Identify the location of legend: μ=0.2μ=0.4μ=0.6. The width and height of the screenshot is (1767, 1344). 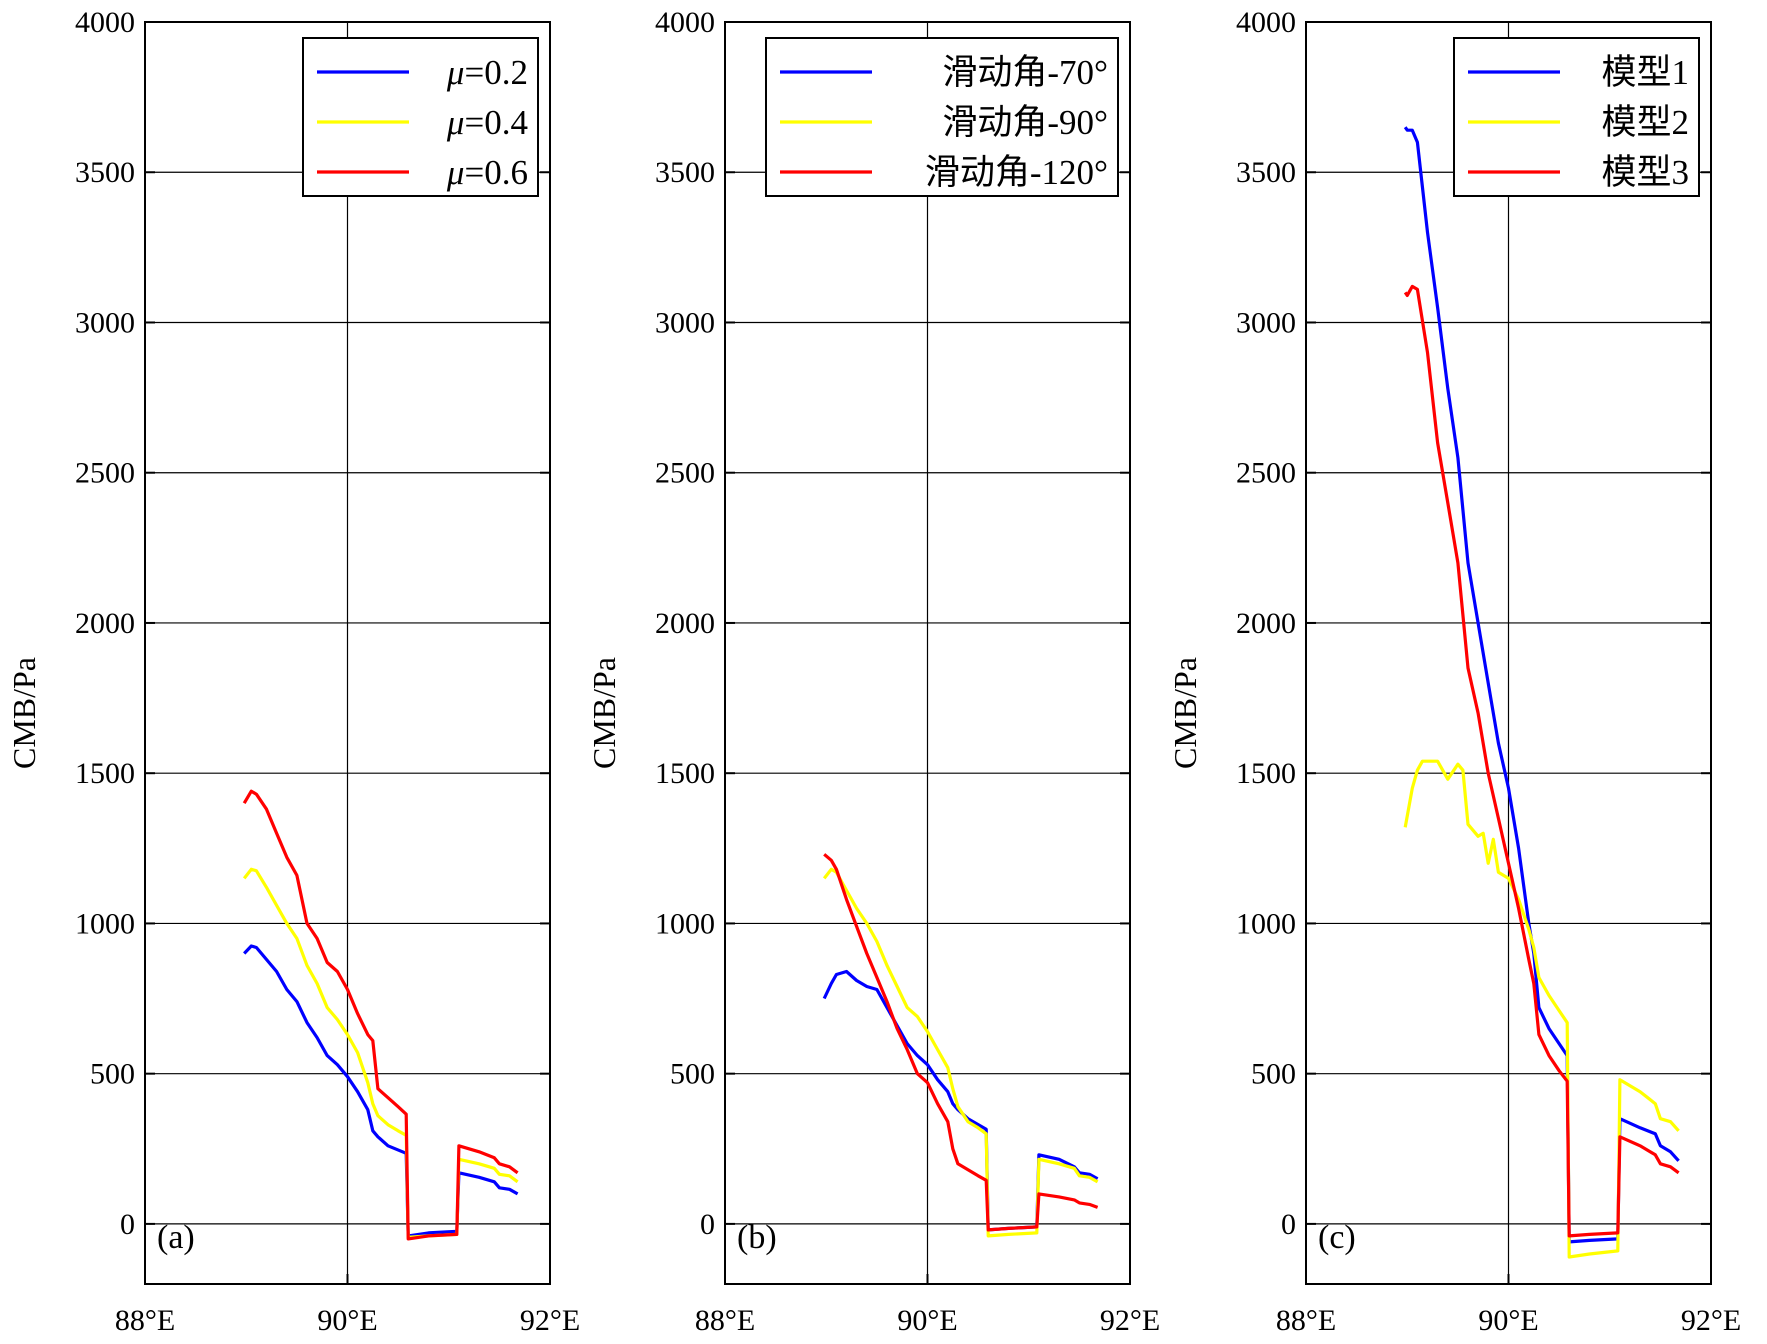
(420, 117).